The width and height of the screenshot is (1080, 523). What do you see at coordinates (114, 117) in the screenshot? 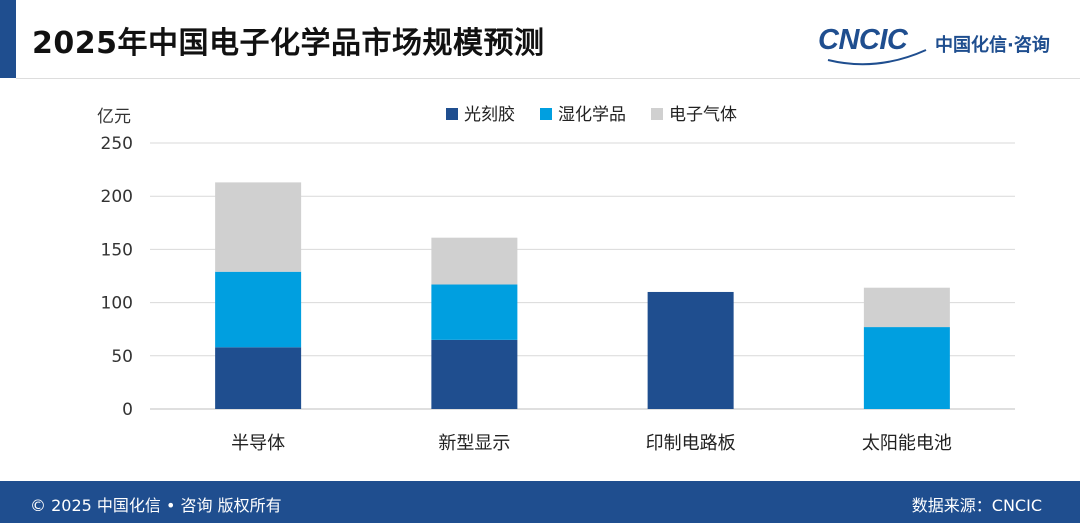
I see `y-axis-label: 亿元` at bounding box center [114, 117].